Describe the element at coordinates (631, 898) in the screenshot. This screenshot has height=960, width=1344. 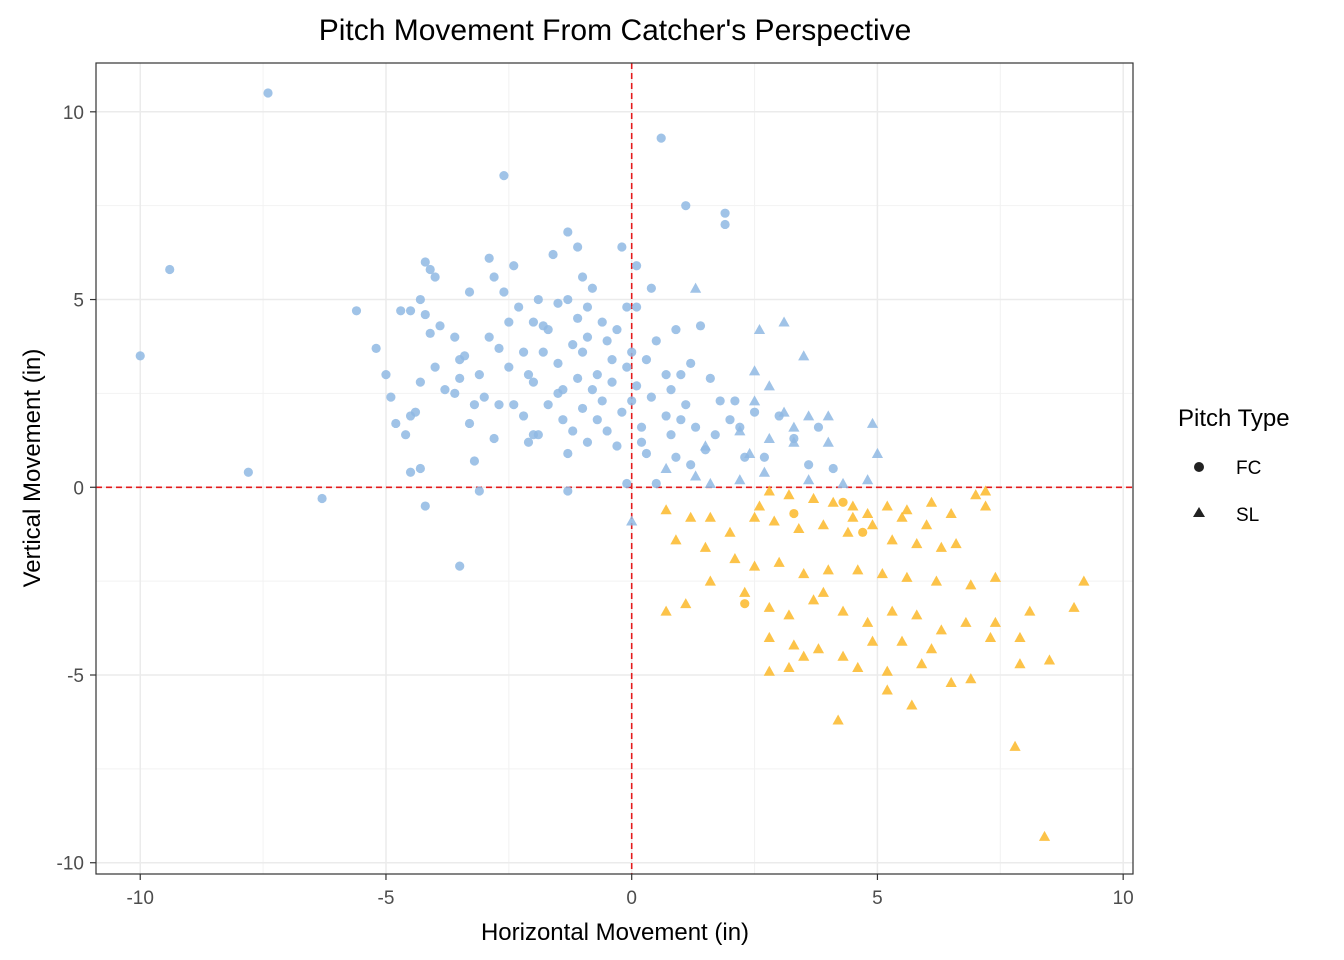
I see `x-tick-label: 0` at that location.